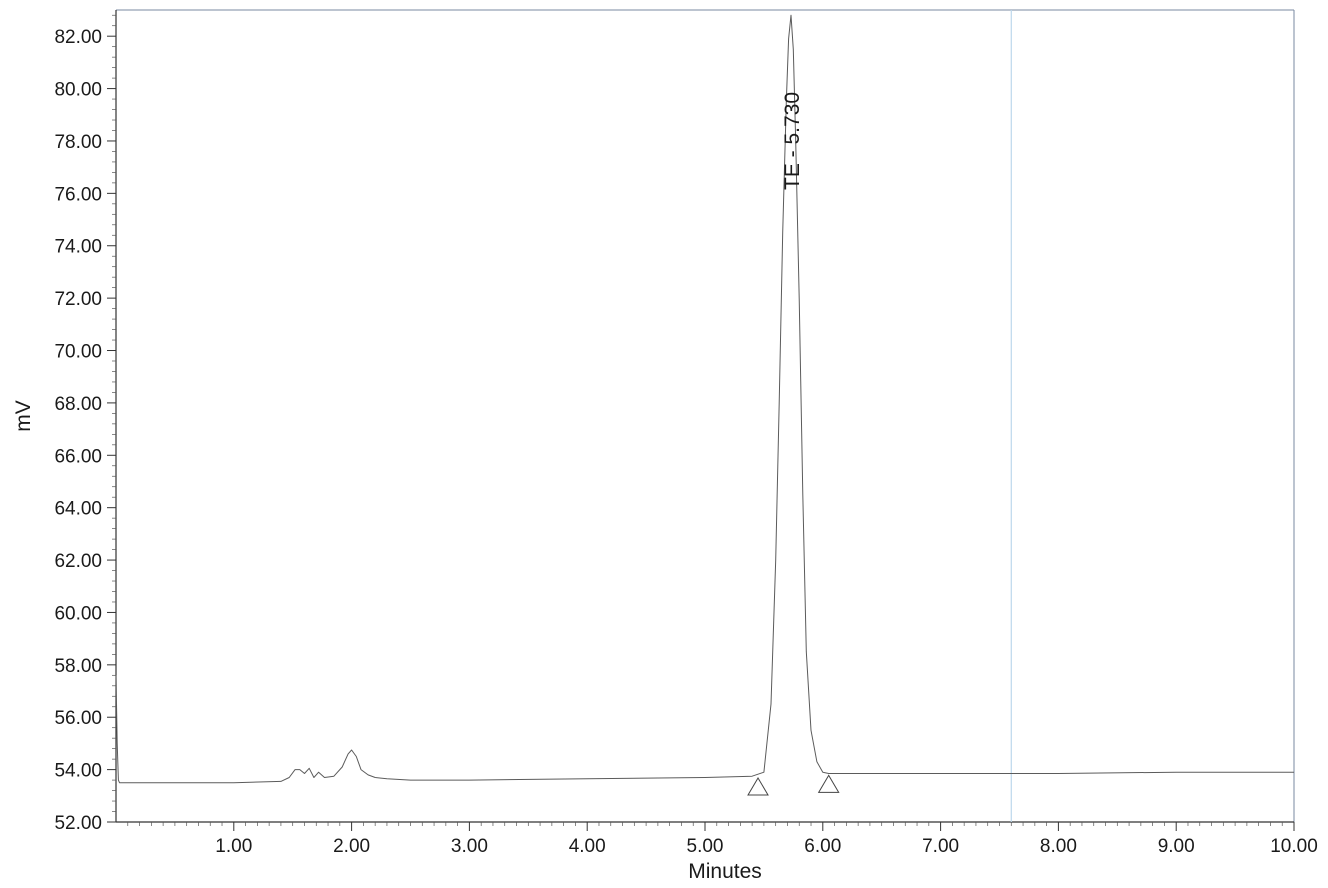  Describe the element at coordinates (78, 666) in the screenshot. I see `y-tick-label: 58.00` at that location.